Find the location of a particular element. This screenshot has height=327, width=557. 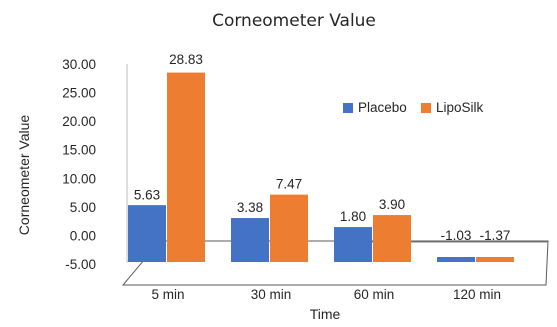

legend-swatch-placebo is located at coordinates (348, 108).